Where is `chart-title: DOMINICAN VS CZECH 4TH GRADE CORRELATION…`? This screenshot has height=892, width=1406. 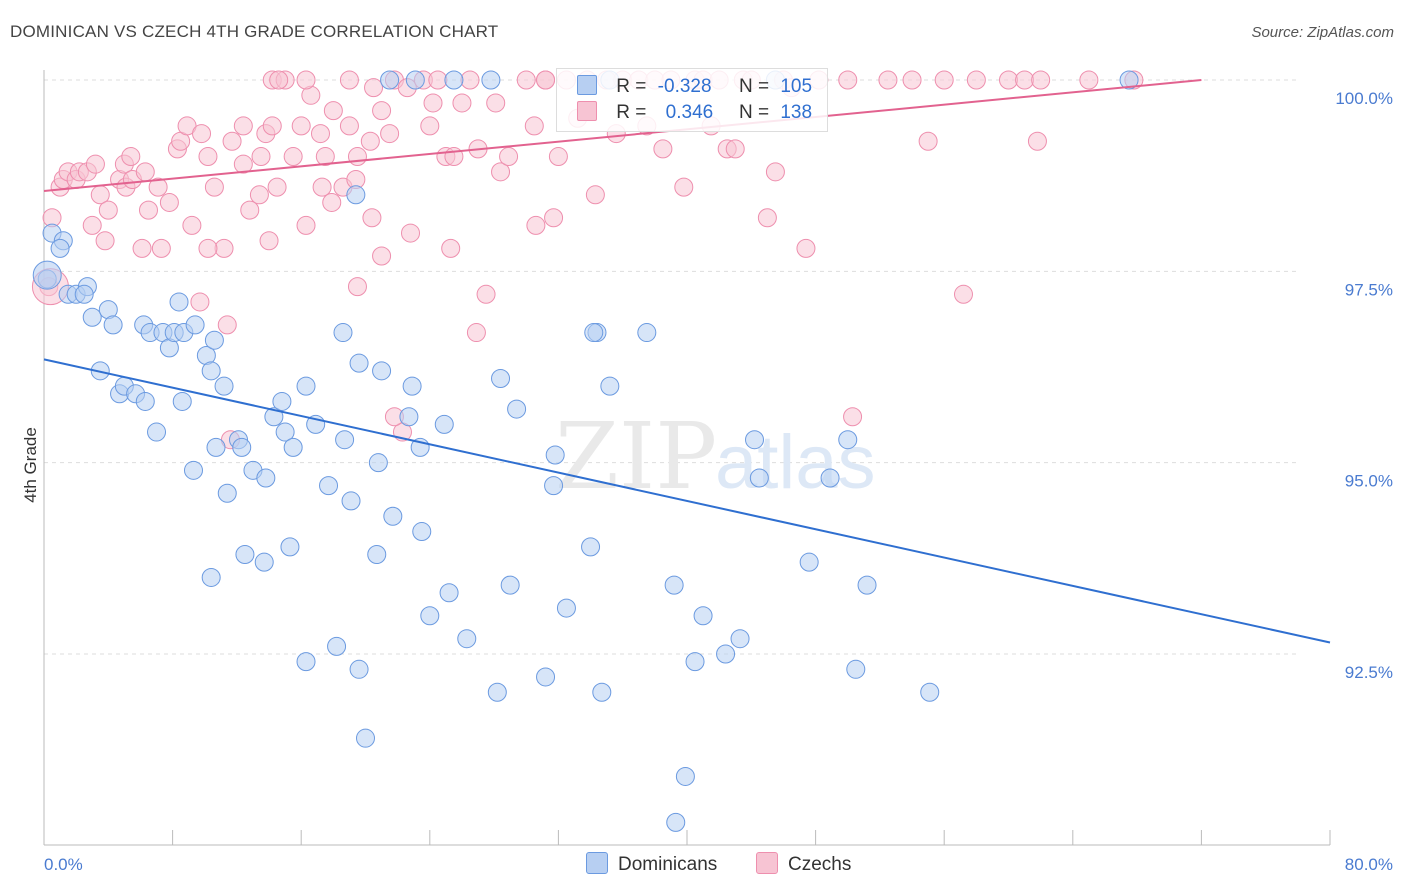 chart-title: DOMINICAN VS CZECH 4TH GRADE CORRELATION… is located at coordinates (254, 31).